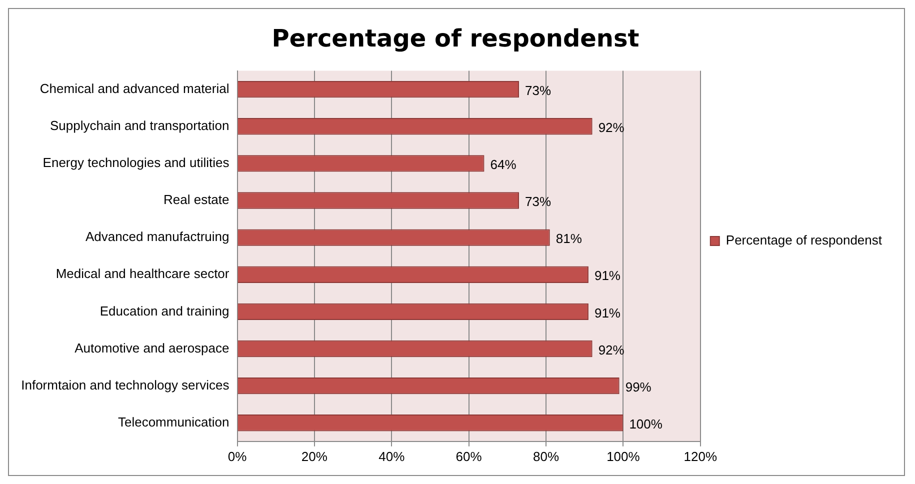 This screenshot has width=915, height=484. Describe the element at coordinates (546, 456) in the screenshot. I see `x-tick-label: 80%` at that location.